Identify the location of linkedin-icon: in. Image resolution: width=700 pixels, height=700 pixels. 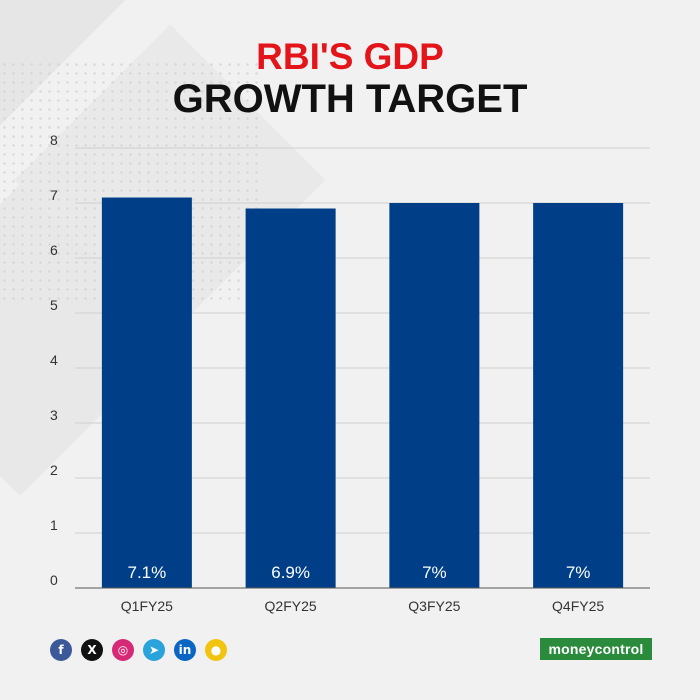
(185, 650).